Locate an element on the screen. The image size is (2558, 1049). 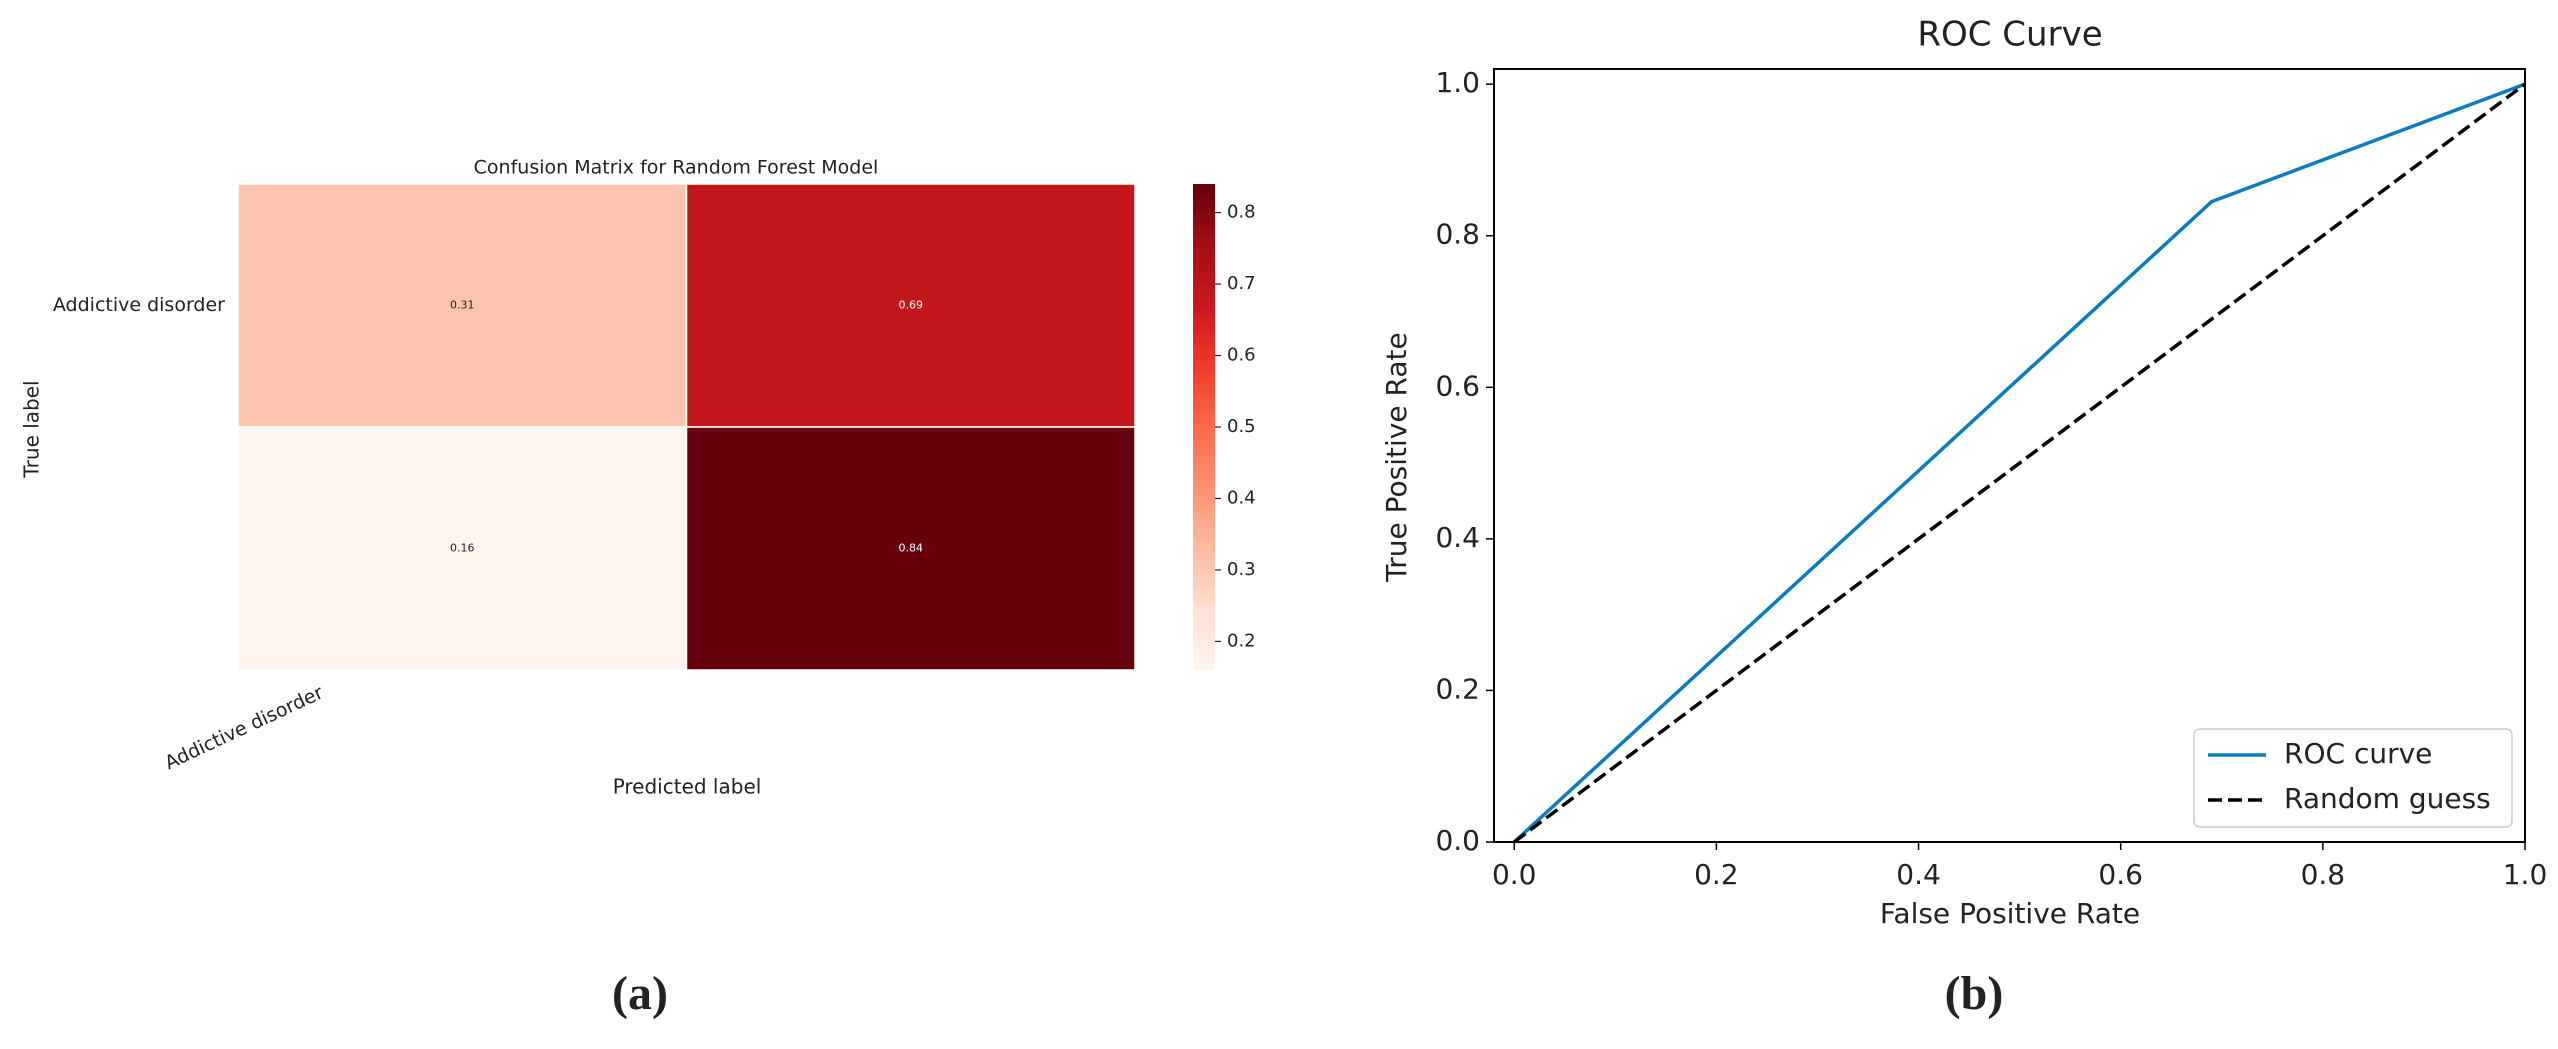
cell-value-label: 0.16 is located at coordinates (462, 548).